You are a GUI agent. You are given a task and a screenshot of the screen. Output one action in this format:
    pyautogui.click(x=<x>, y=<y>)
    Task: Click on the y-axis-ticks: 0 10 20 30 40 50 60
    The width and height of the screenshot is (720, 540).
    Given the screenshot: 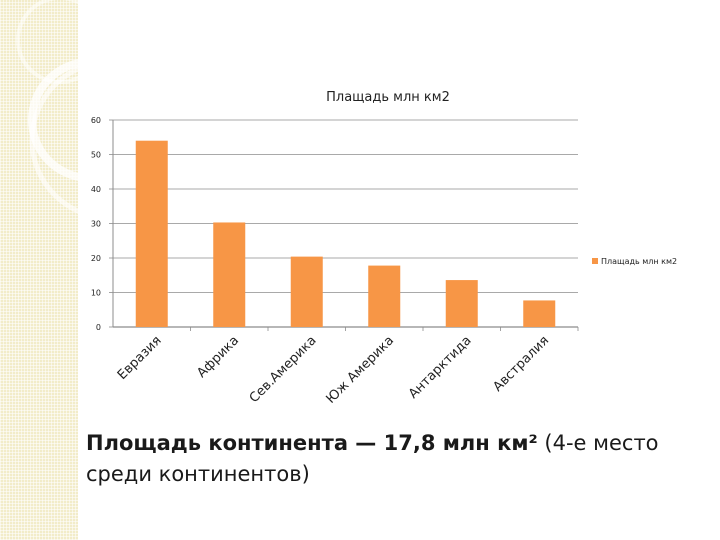 What is the action you would take?
    pyautogui.click(x=96, y=224)
    